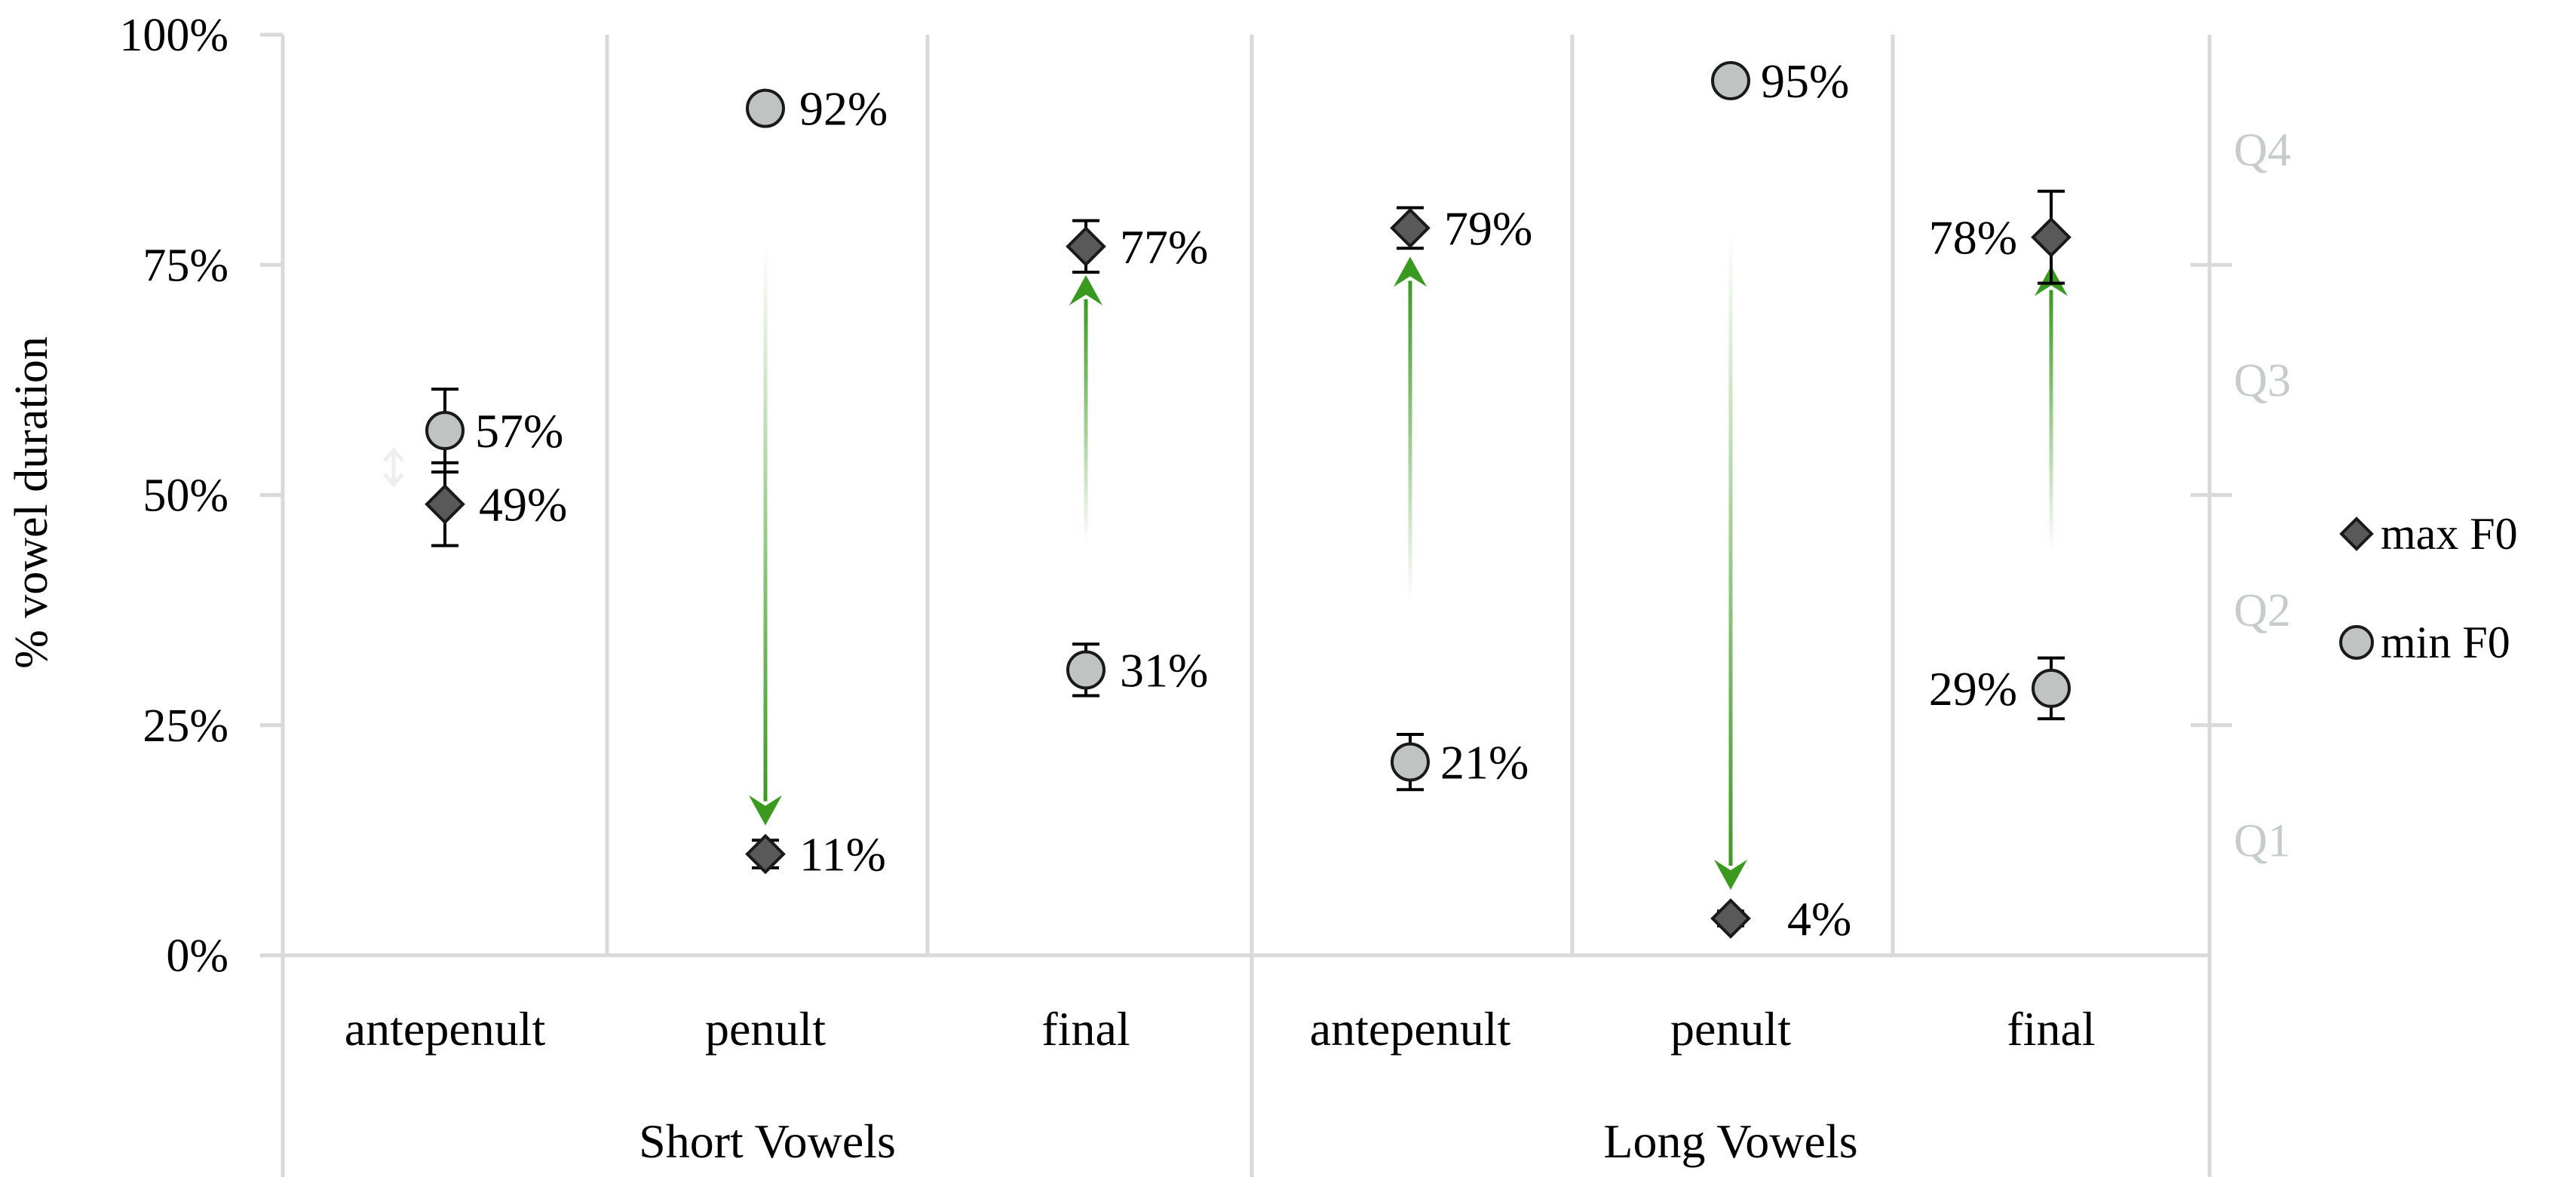 This screenshot has height=1177, width=2576. What do you see at coordinates (523, 505) in the screenshot?
I see `data-label: 49%` at bounding box center [523, 505].